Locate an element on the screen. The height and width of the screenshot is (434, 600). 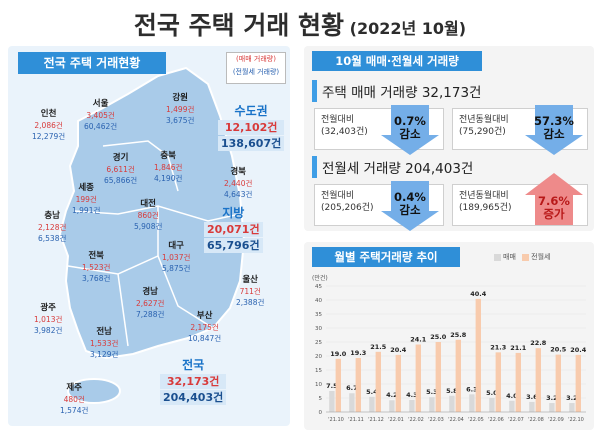
title-main: 전국 주택 거래 현황 is located at coordinates (239, 25).